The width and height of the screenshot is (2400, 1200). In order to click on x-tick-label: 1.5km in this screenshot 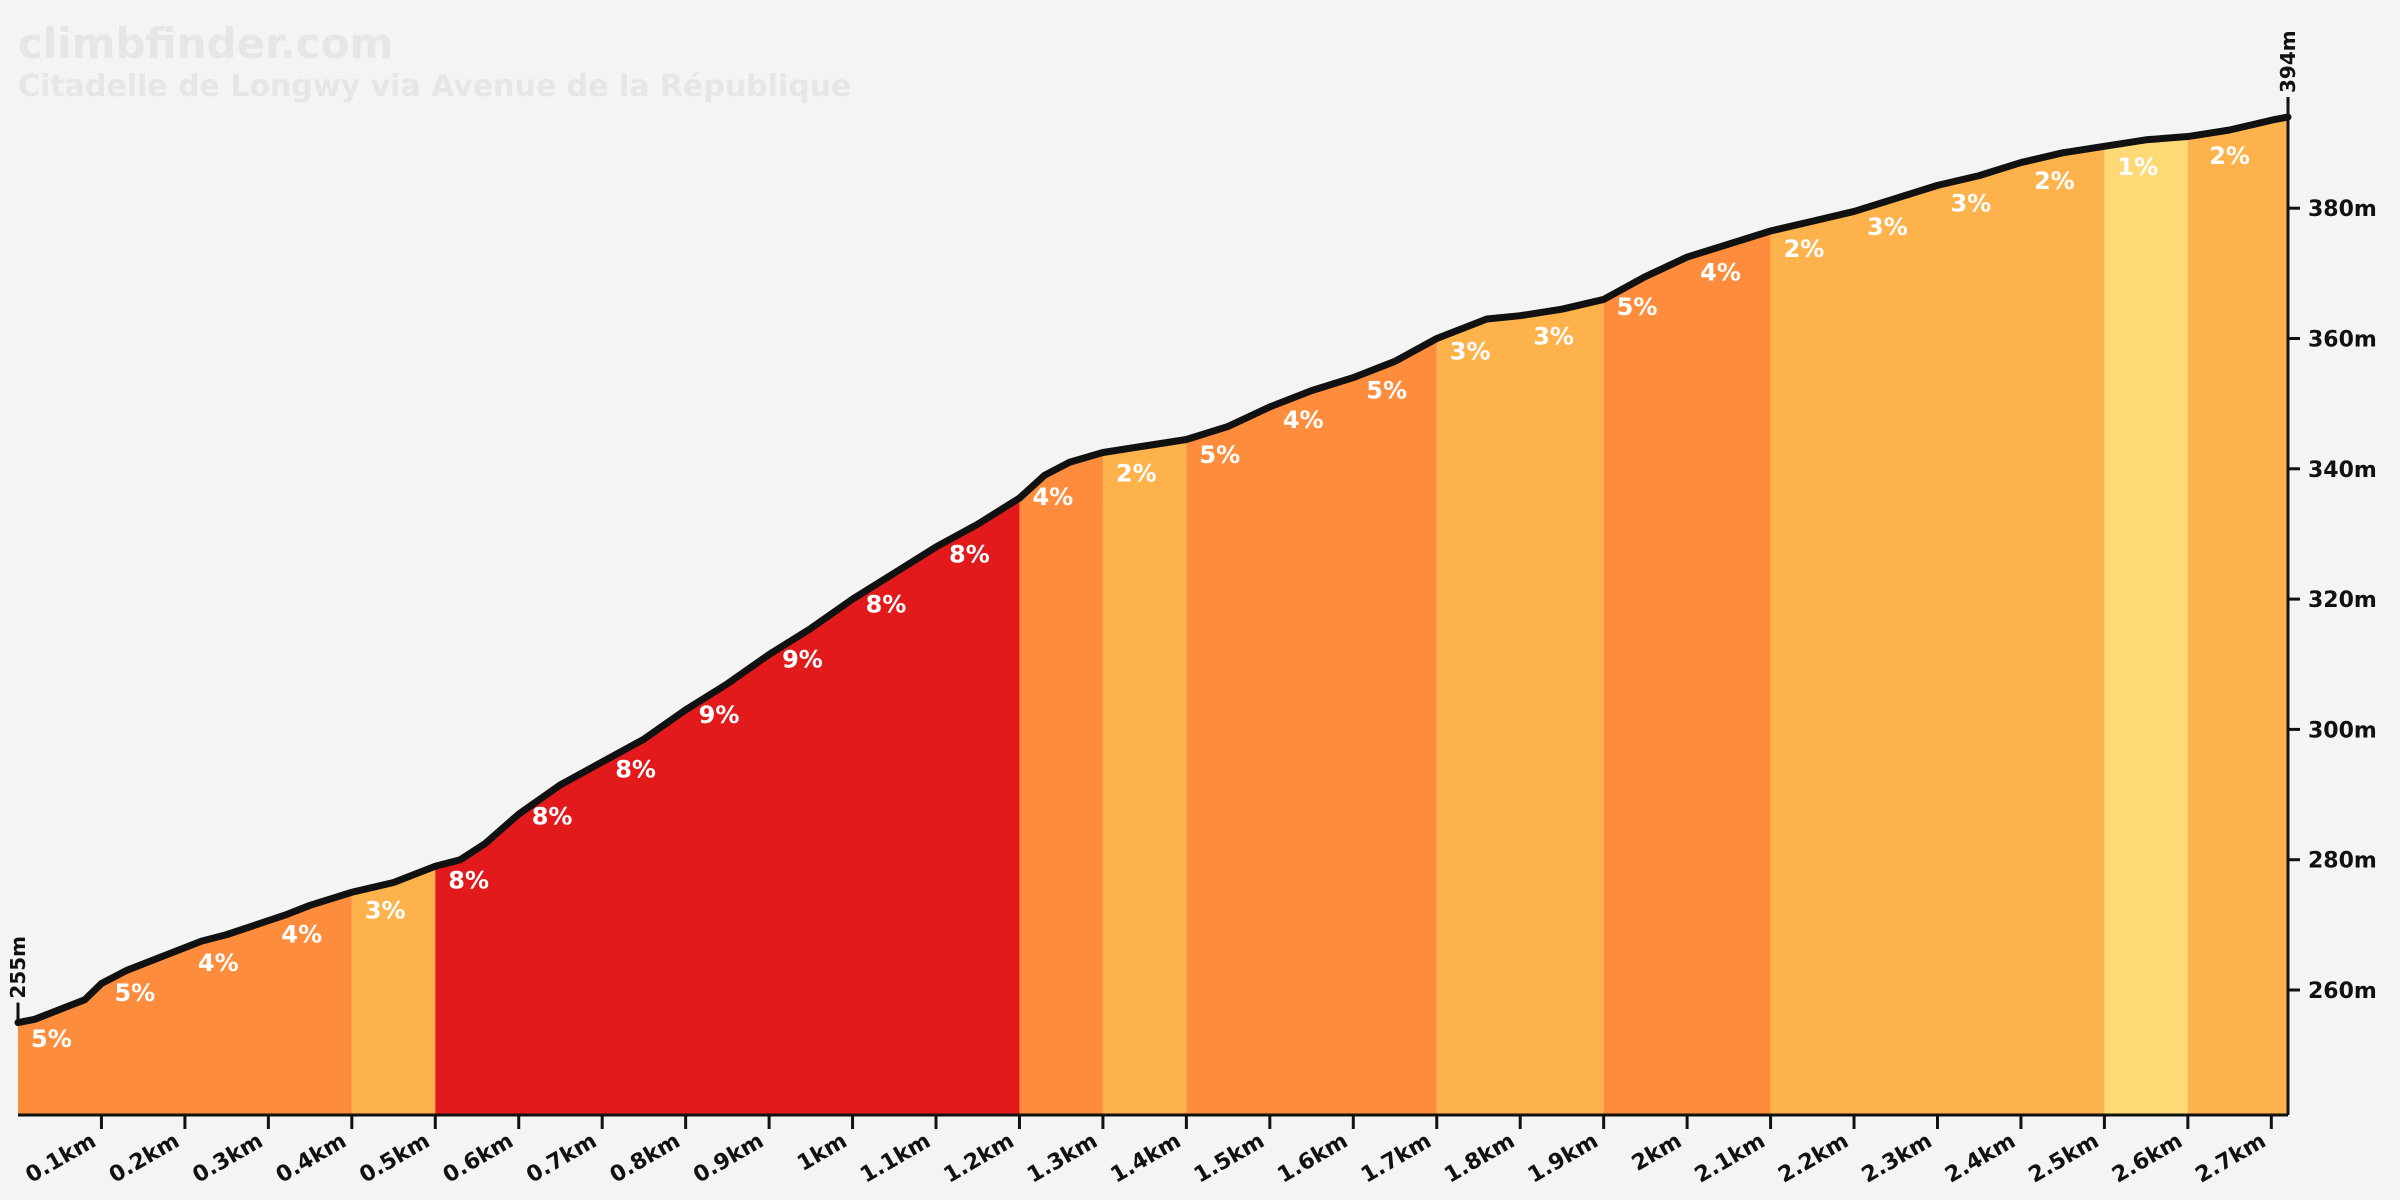, I will do `click(1229, 1159)`.